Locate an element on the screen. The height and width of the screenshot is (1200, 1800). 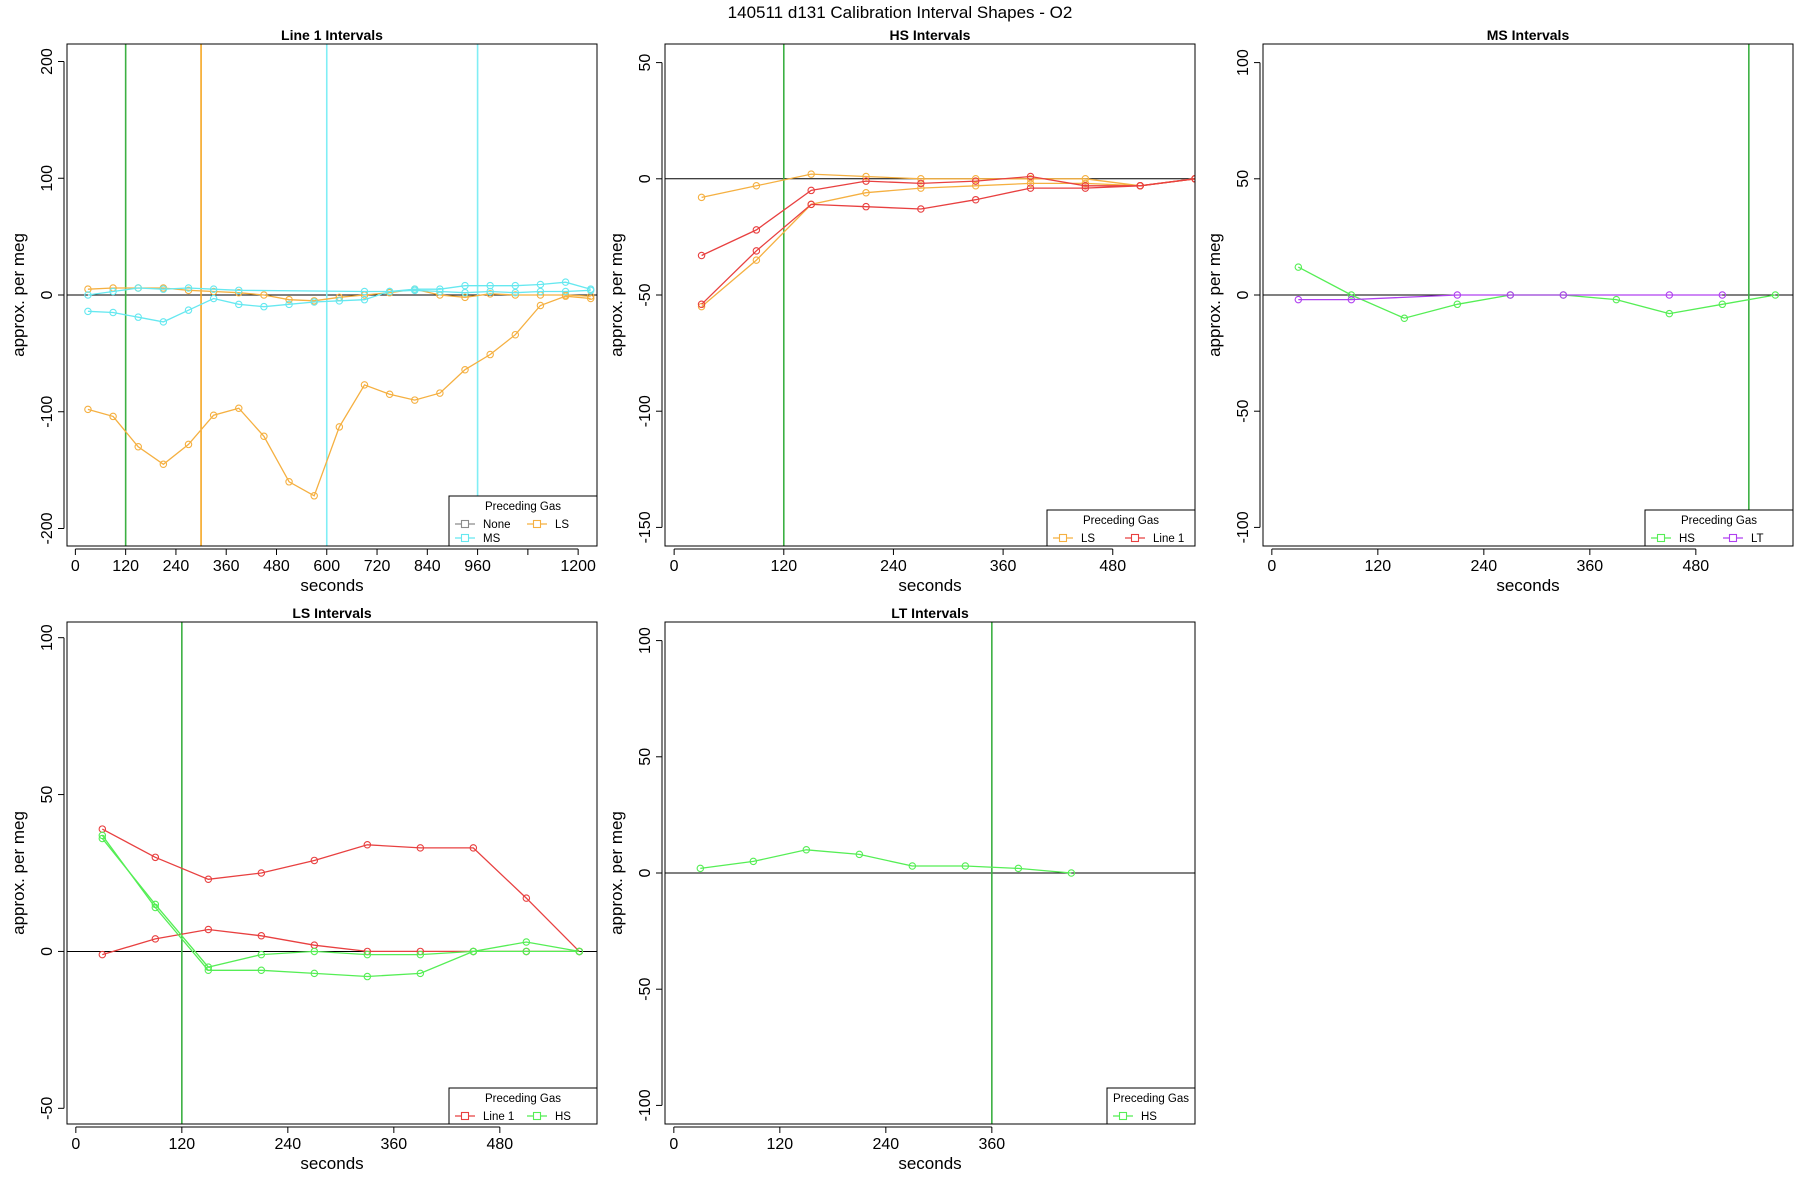
y-tick-label: 0 is located at coordinates (47, 294).